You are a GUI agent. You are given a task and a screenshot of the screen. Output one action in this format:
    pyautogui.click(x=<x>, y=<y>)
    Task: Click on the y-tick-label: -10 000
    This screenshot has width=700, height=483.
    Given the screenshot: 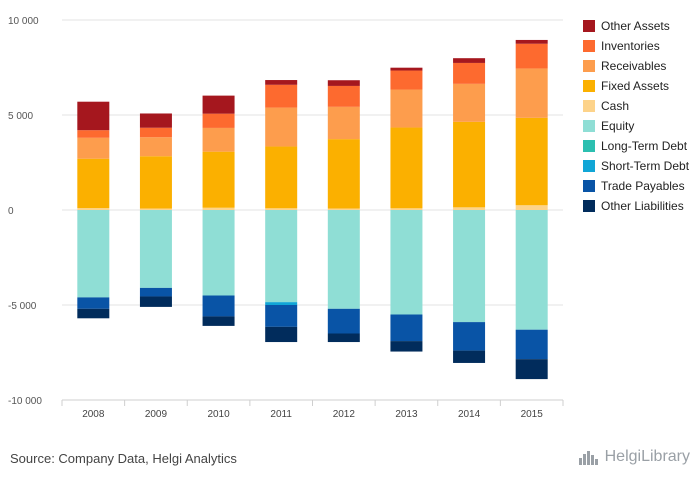 What is the action you would take?
    pyautogui.click(x=25, y=401)
    